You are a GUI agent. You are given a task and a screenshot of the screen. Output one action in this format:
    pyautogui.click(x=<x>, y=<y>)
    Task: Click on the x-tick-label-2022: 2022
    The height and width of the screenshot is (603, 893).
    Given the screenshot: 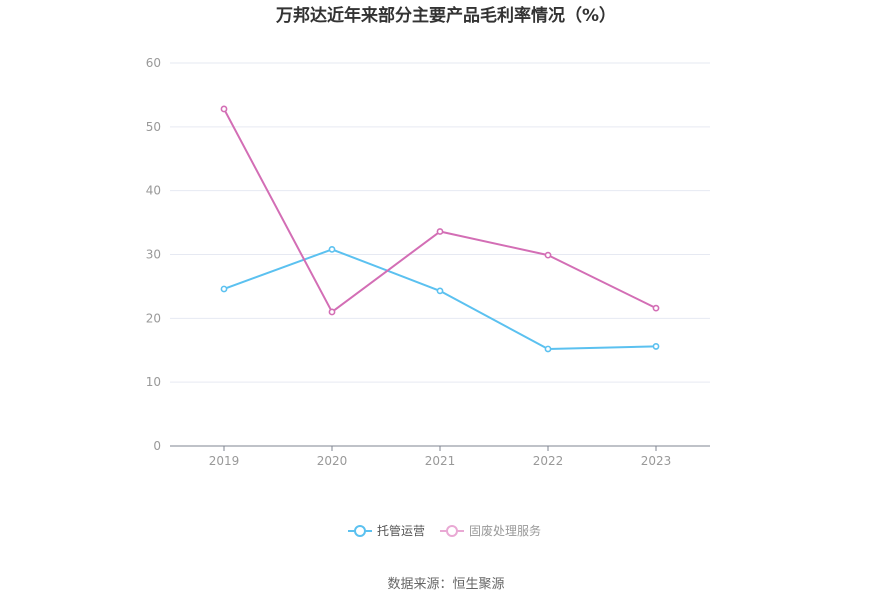 What is the action you would take?
    pyautogui.click(x=548, y=461)
    